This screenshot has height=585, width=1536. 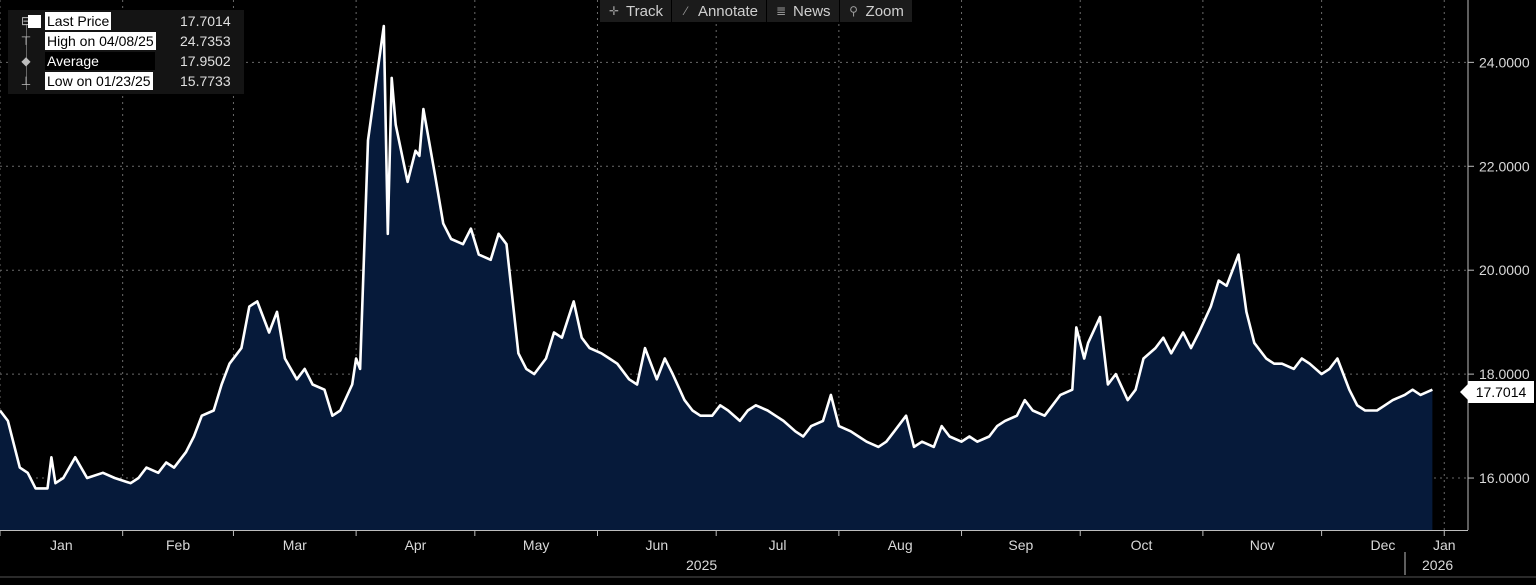 I want to click on low-marker-icon: ⊥, so click(x=26, y=81).